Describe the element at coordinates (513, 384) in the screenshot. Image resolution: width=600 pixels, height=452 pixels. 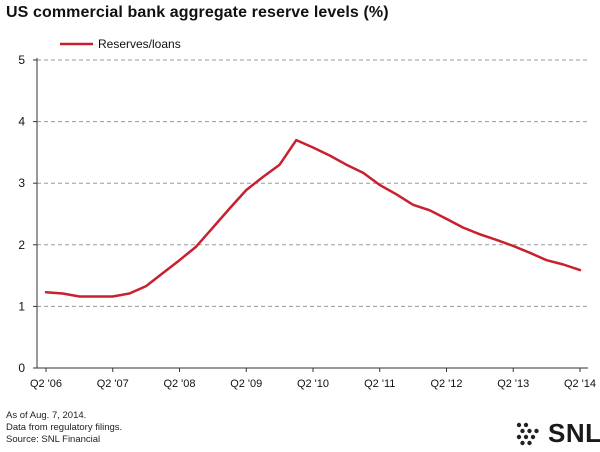
I see `x-tick-label: Q2 '13` at that location.